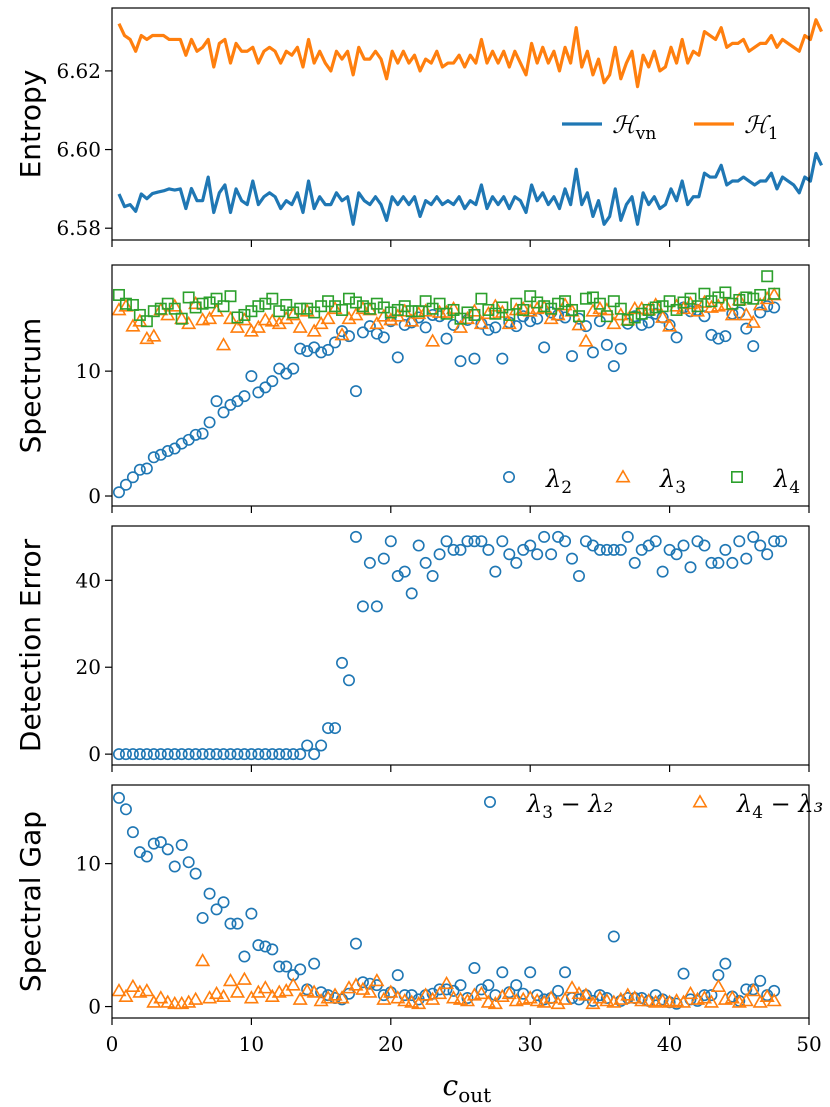 Image resolution: width=830 pixels, height=1107 pixels. What do you see at coordinates (78, 71) in the screenshot?
I see `y-tick-label: 6.62` at bounding box center [78, 71].